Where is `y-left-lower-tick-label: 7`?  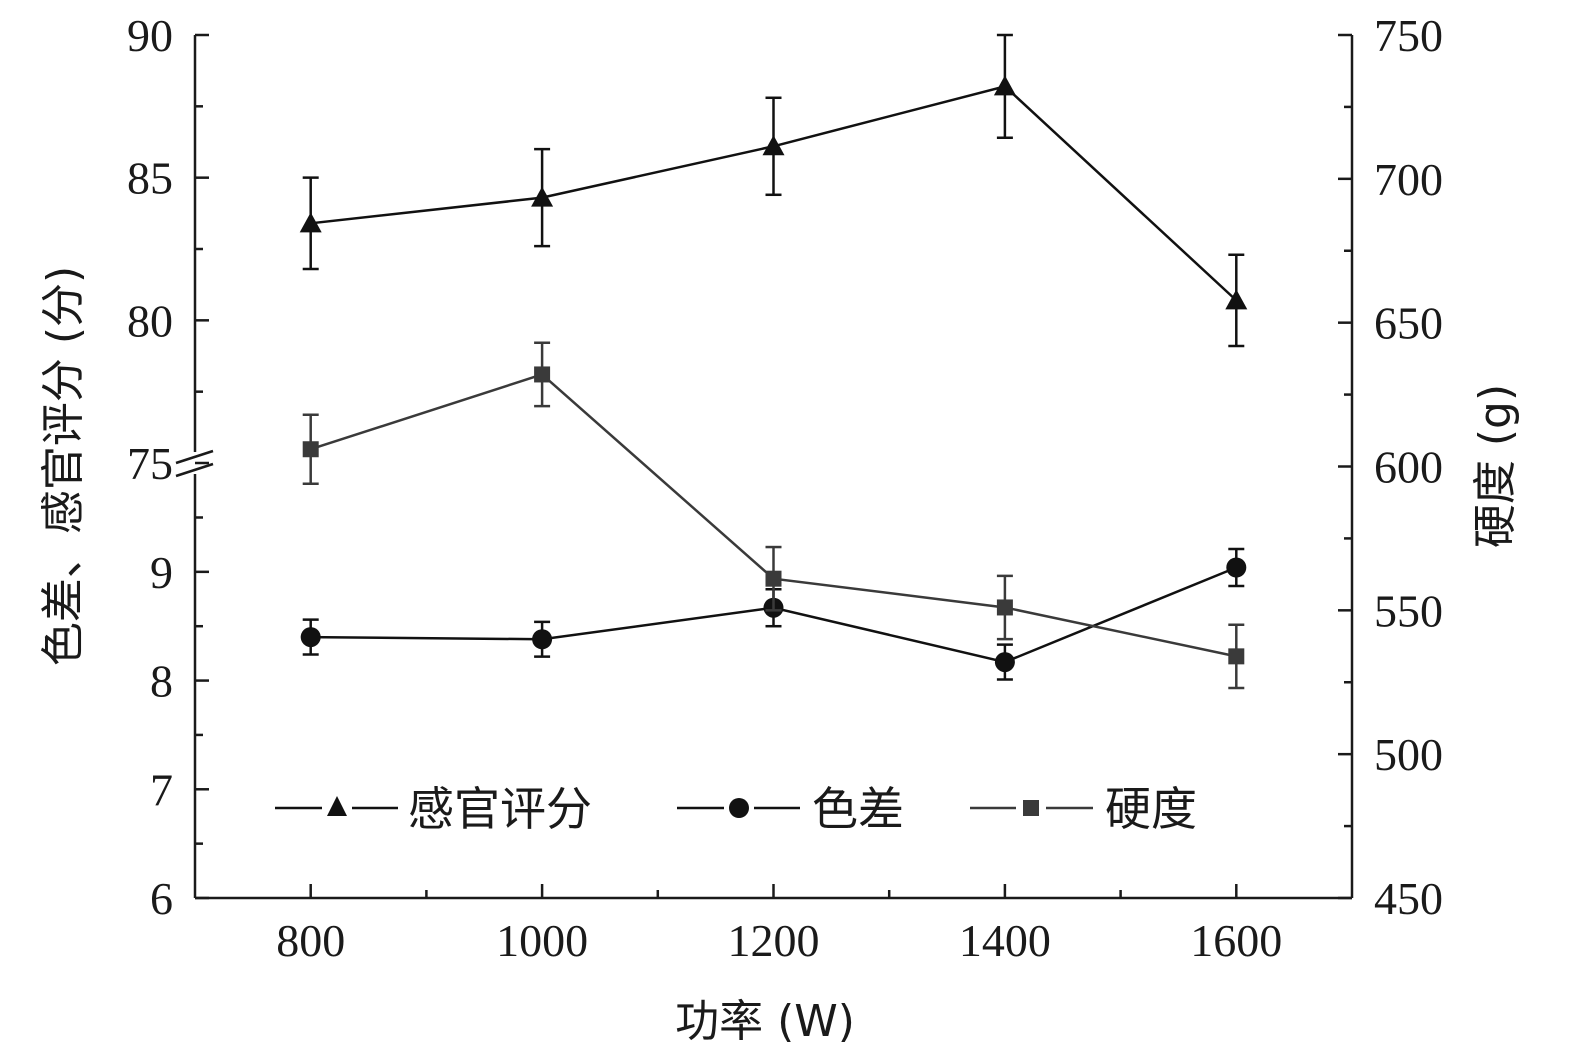 y-left-lower-tick-label: 7 is located at coordinates (161, 789).